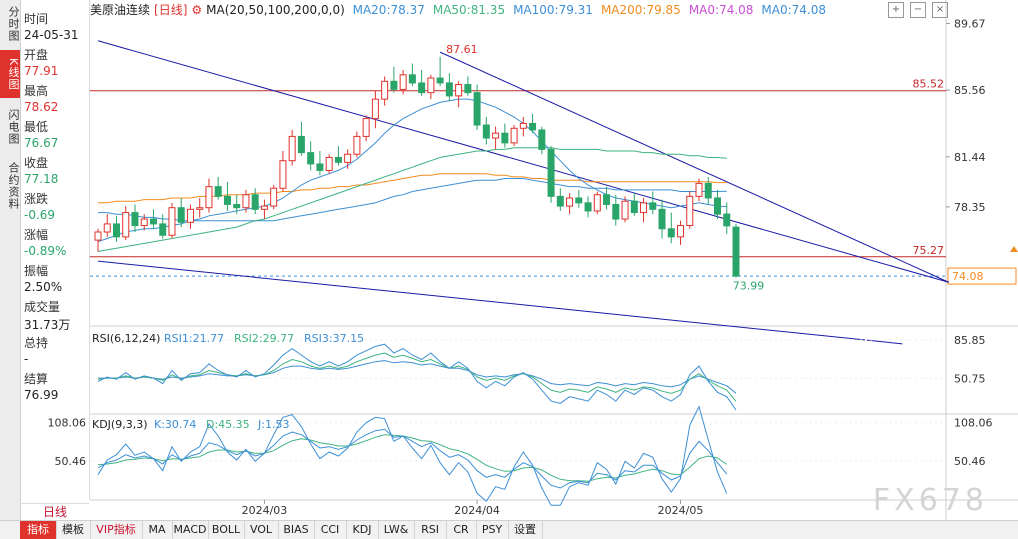  What do you see at coordinates (171, 10) in the screenshot?
I see `period-tag: [日线]` at bounding box center [171, 10].